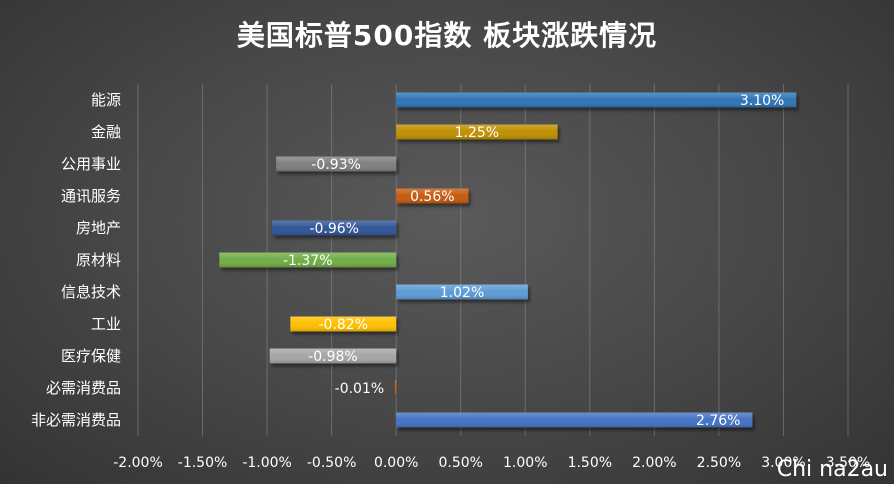 This screenshot has width=894, height=484. I want to click on category-label: 通讯服务, so click(91, 196).